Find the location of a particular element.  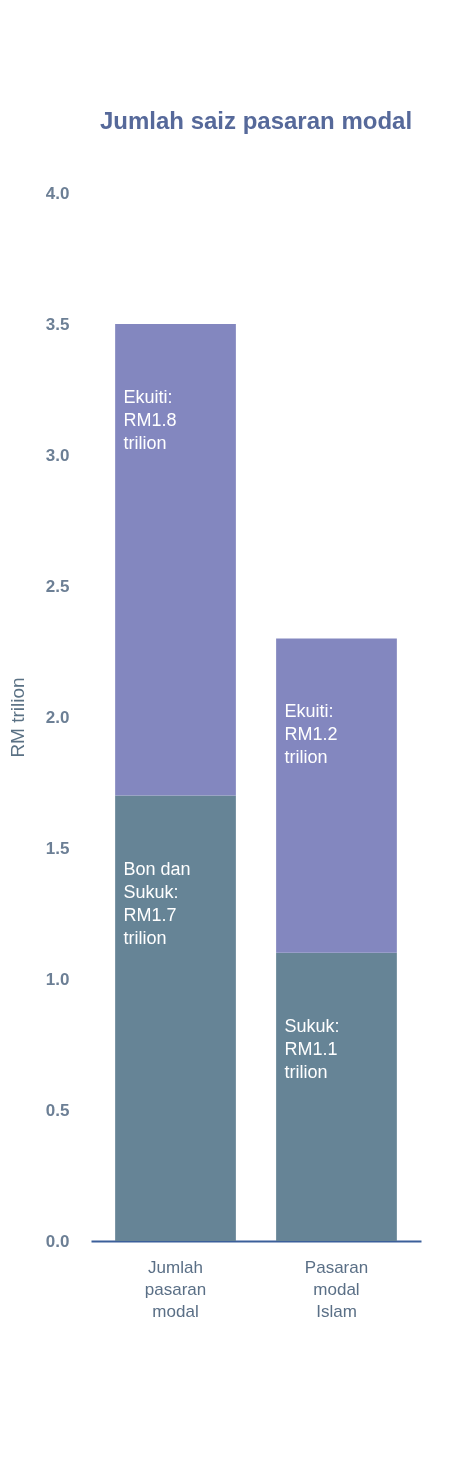

y-tick-label: 4.0 is located at coordinates (57, 193).